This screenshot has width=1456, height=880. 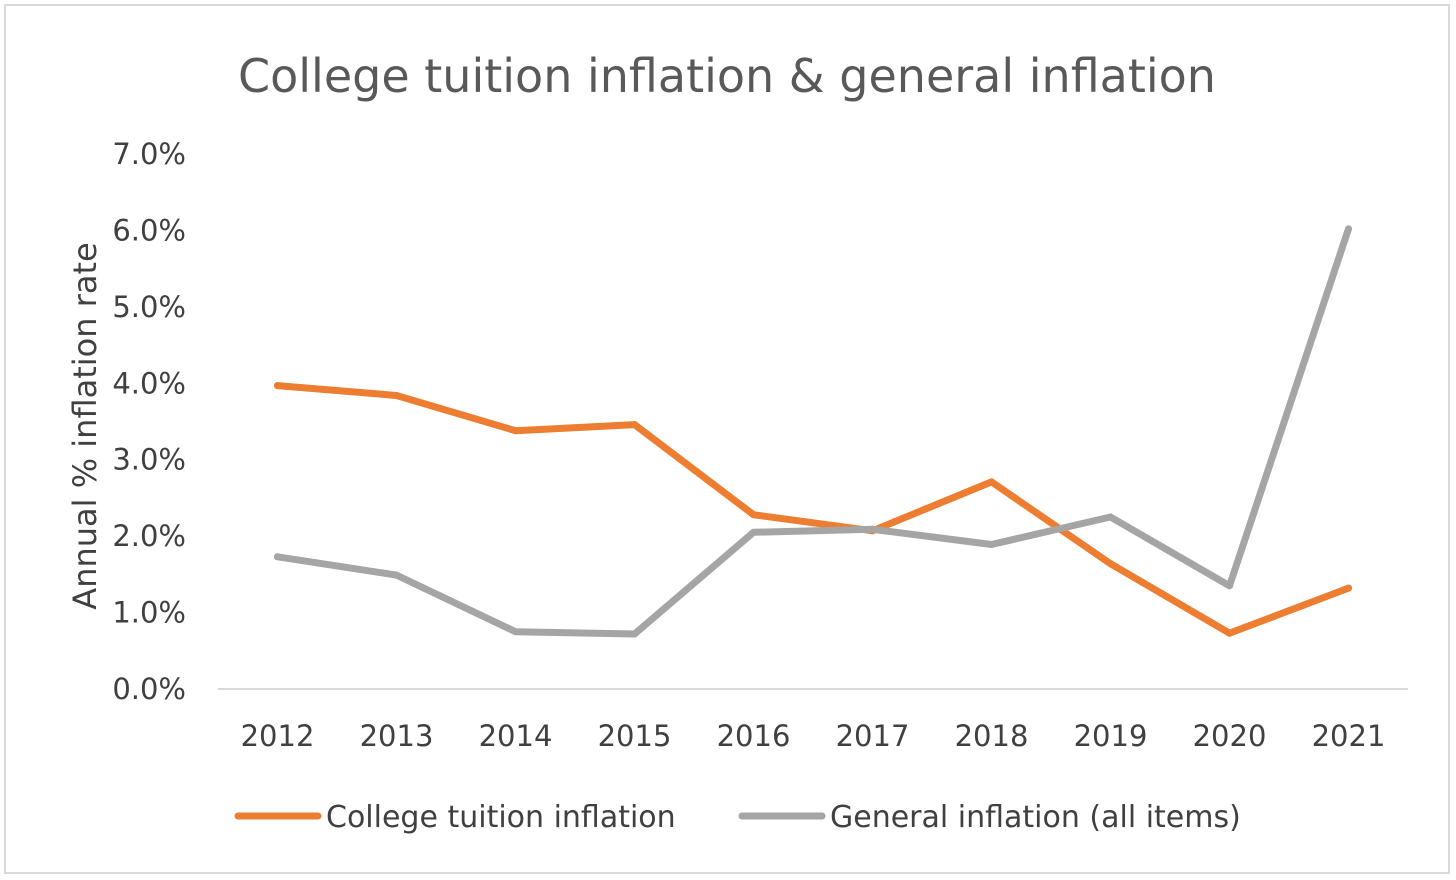 What do you see at coordinates (1035, 817) in the screenshot?
I see `legend-label: General inflation (all items)` at bounding box center [1035, 817].